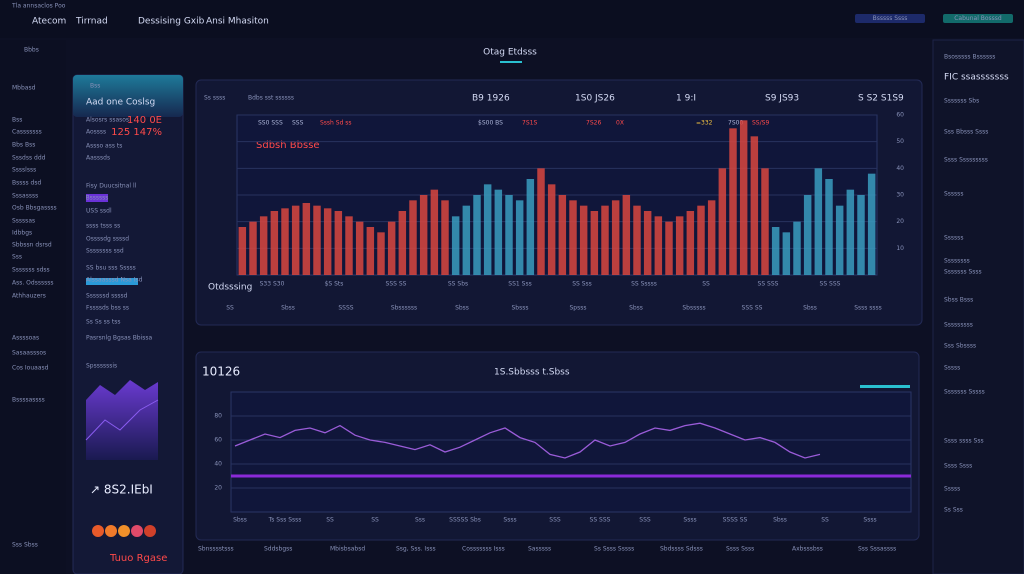 This screenshot has width=1024, height=574. I want to click on sidebar-item: Sssdss ddd, so click(29, 158).